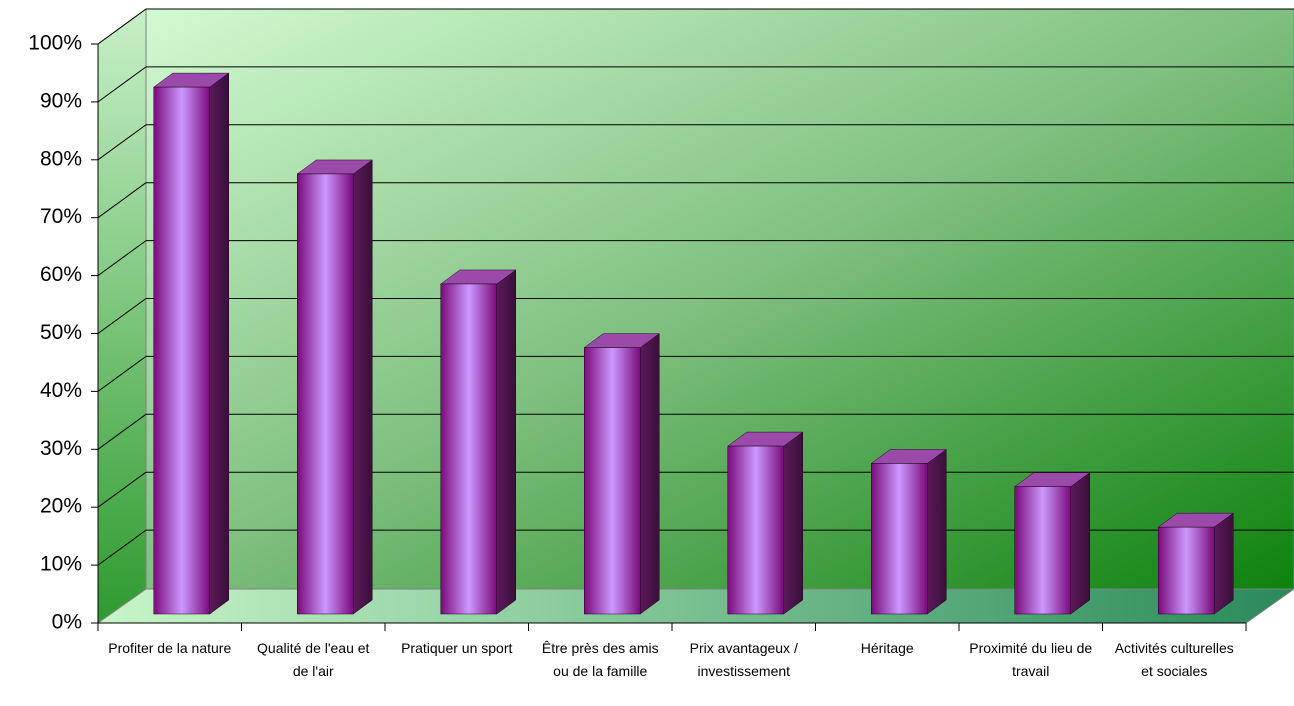 Image resolution: width=1294 pixels, height=706 pixels. I want to click on y-tick-label: 10%, so click(61, 564).